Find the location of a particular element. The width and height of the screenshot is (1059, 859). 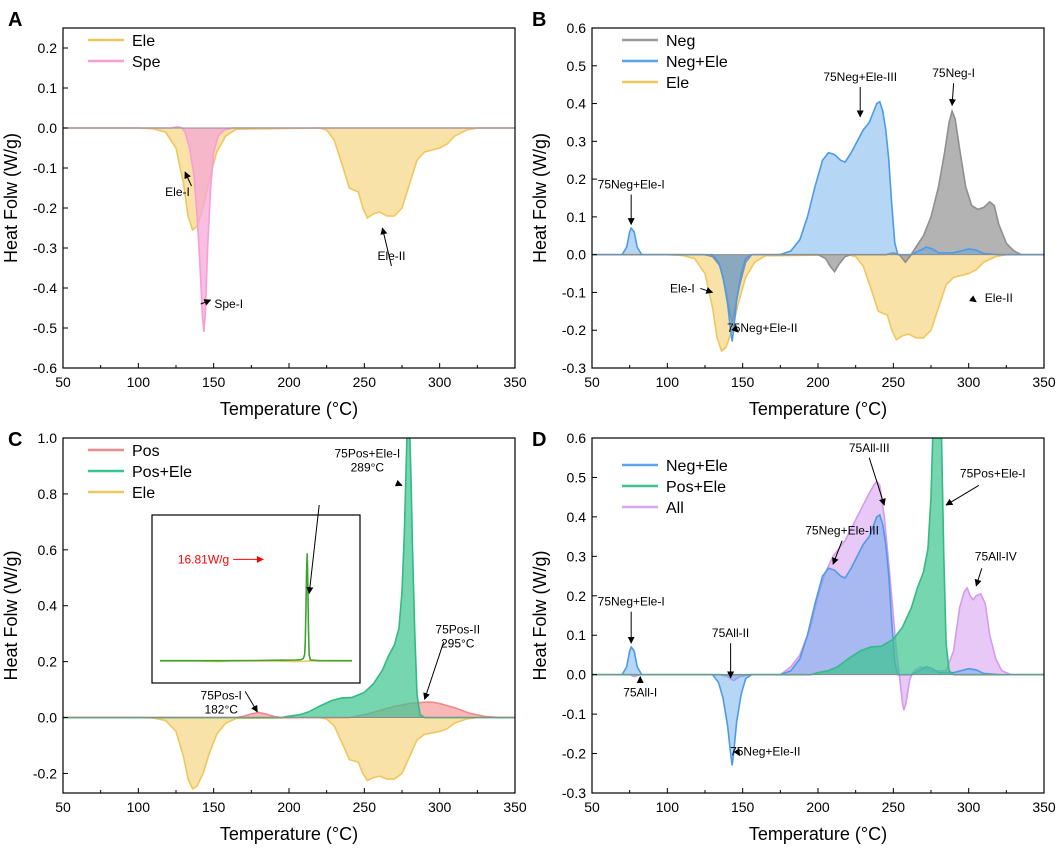

x-tick-label: 350 is located at coordinates (1044, 382).